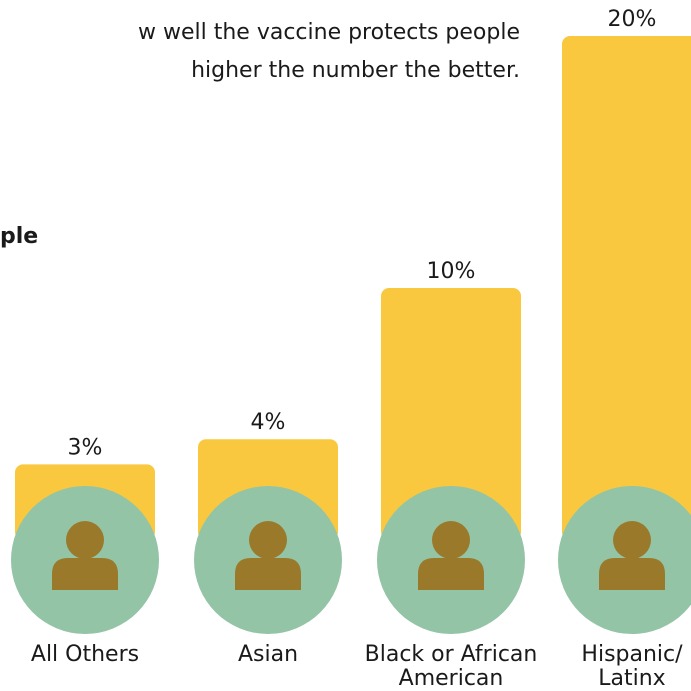 This screenshot has height=691, width=691. Describe the element at coordinates (85, 654) in the screenshot. I see `category-label-line: All Others` at that location.